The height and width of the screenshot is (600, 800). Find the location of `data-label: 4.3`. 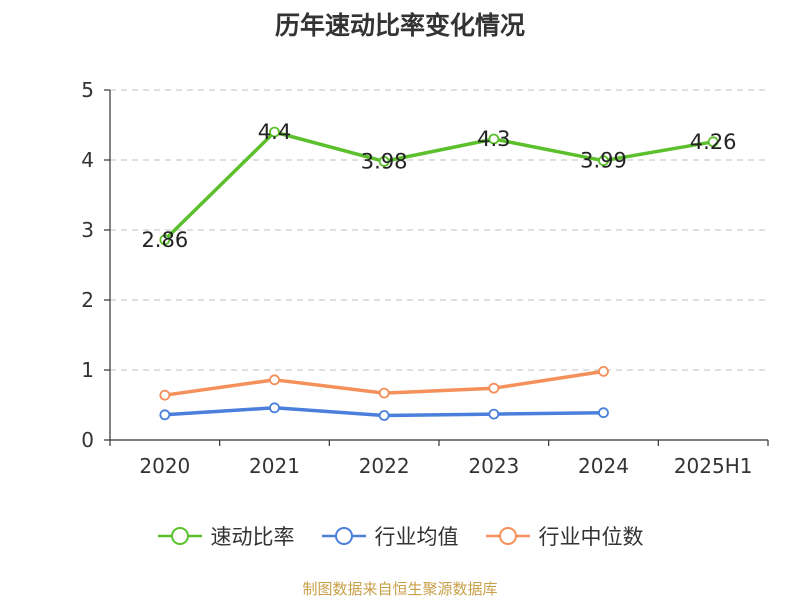

data-label: 4.3 is located at coordinates (493, 139).